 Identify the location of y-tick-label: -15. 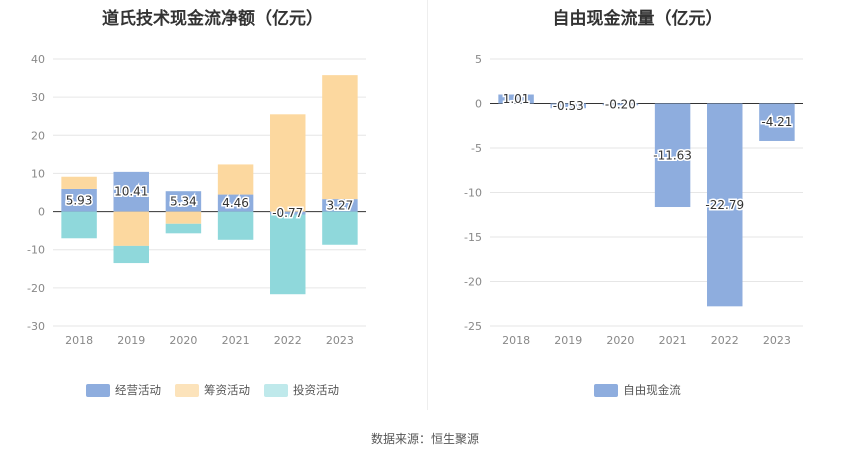
(473, 237).